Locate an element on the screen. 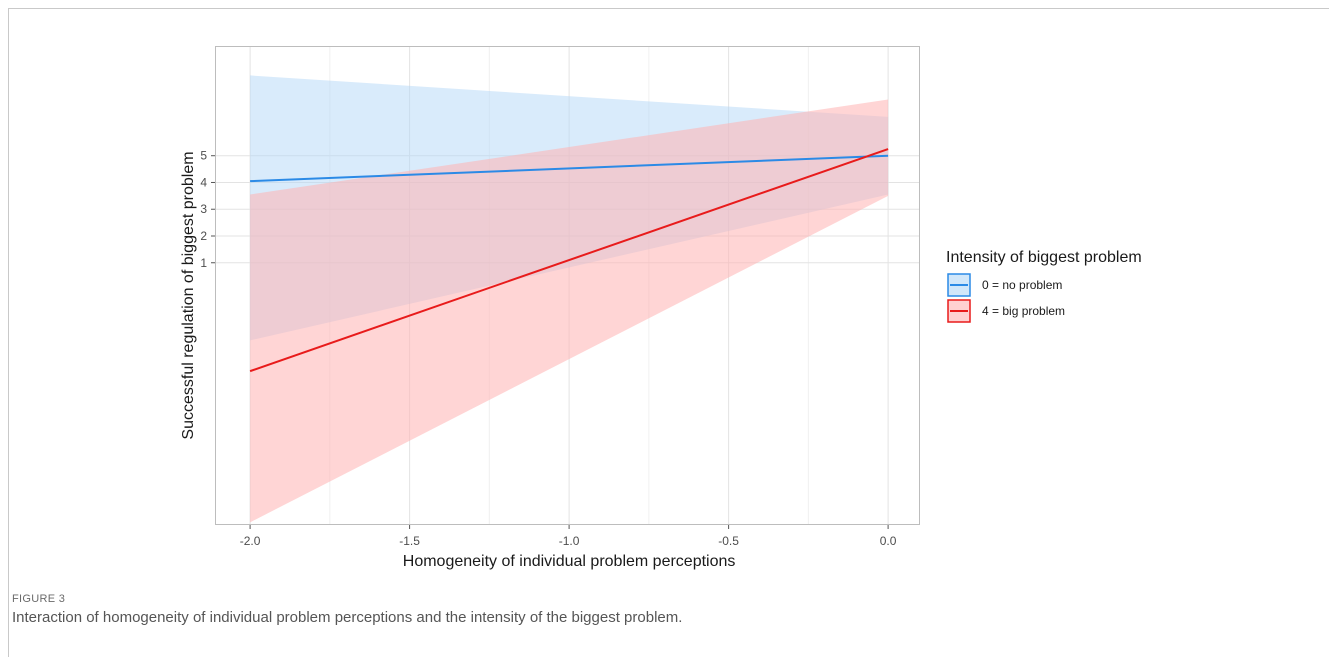 The width and height of the screenshot is (1329, 657). legend-label: 4 = big problem is located at coordinates (1023, 311).